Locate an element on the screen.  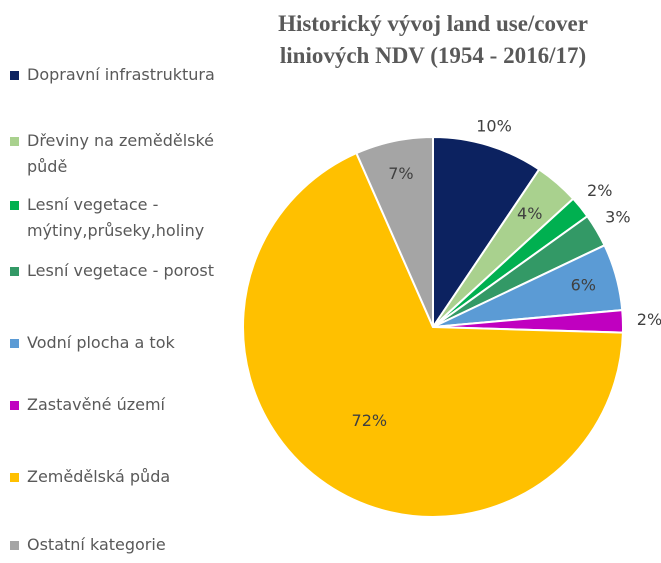
legend-item: Dopravní infrastruktura is located at coordinates (127, 75).